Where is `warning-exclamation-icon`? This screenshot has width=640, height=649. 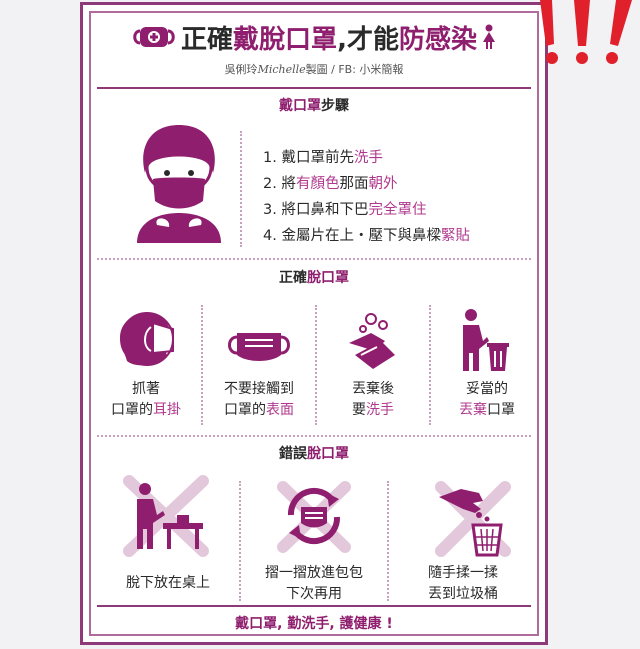
warning-exclamation-icon is located at coordinates (589, 35).